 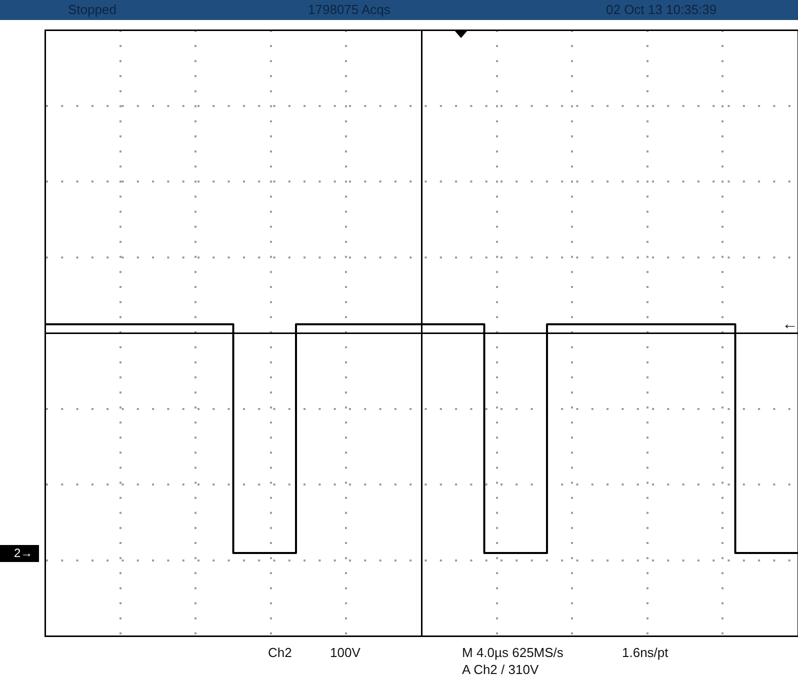 What do you see at coordinates (345, 652) in the screenshot?
I see `text: 100V` at bounding box center [345, 652].